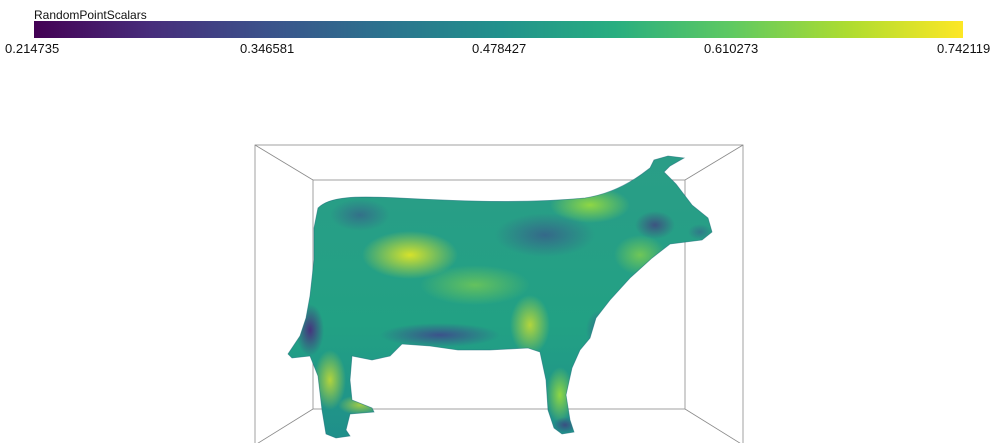  What do you see at coordinates (498, 29) in the screenshot?
I see `scalar-bar-gradient` at bounding box center [498, 29].